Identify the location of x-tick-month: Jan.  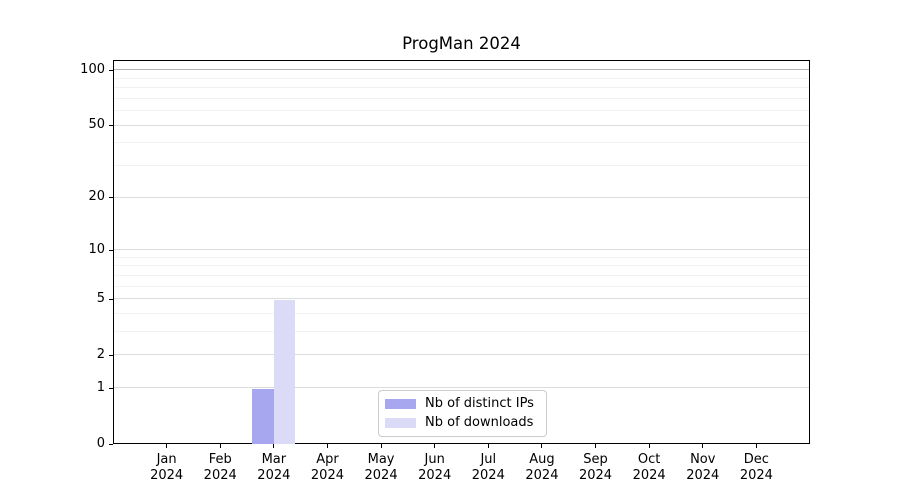
(166, 459).